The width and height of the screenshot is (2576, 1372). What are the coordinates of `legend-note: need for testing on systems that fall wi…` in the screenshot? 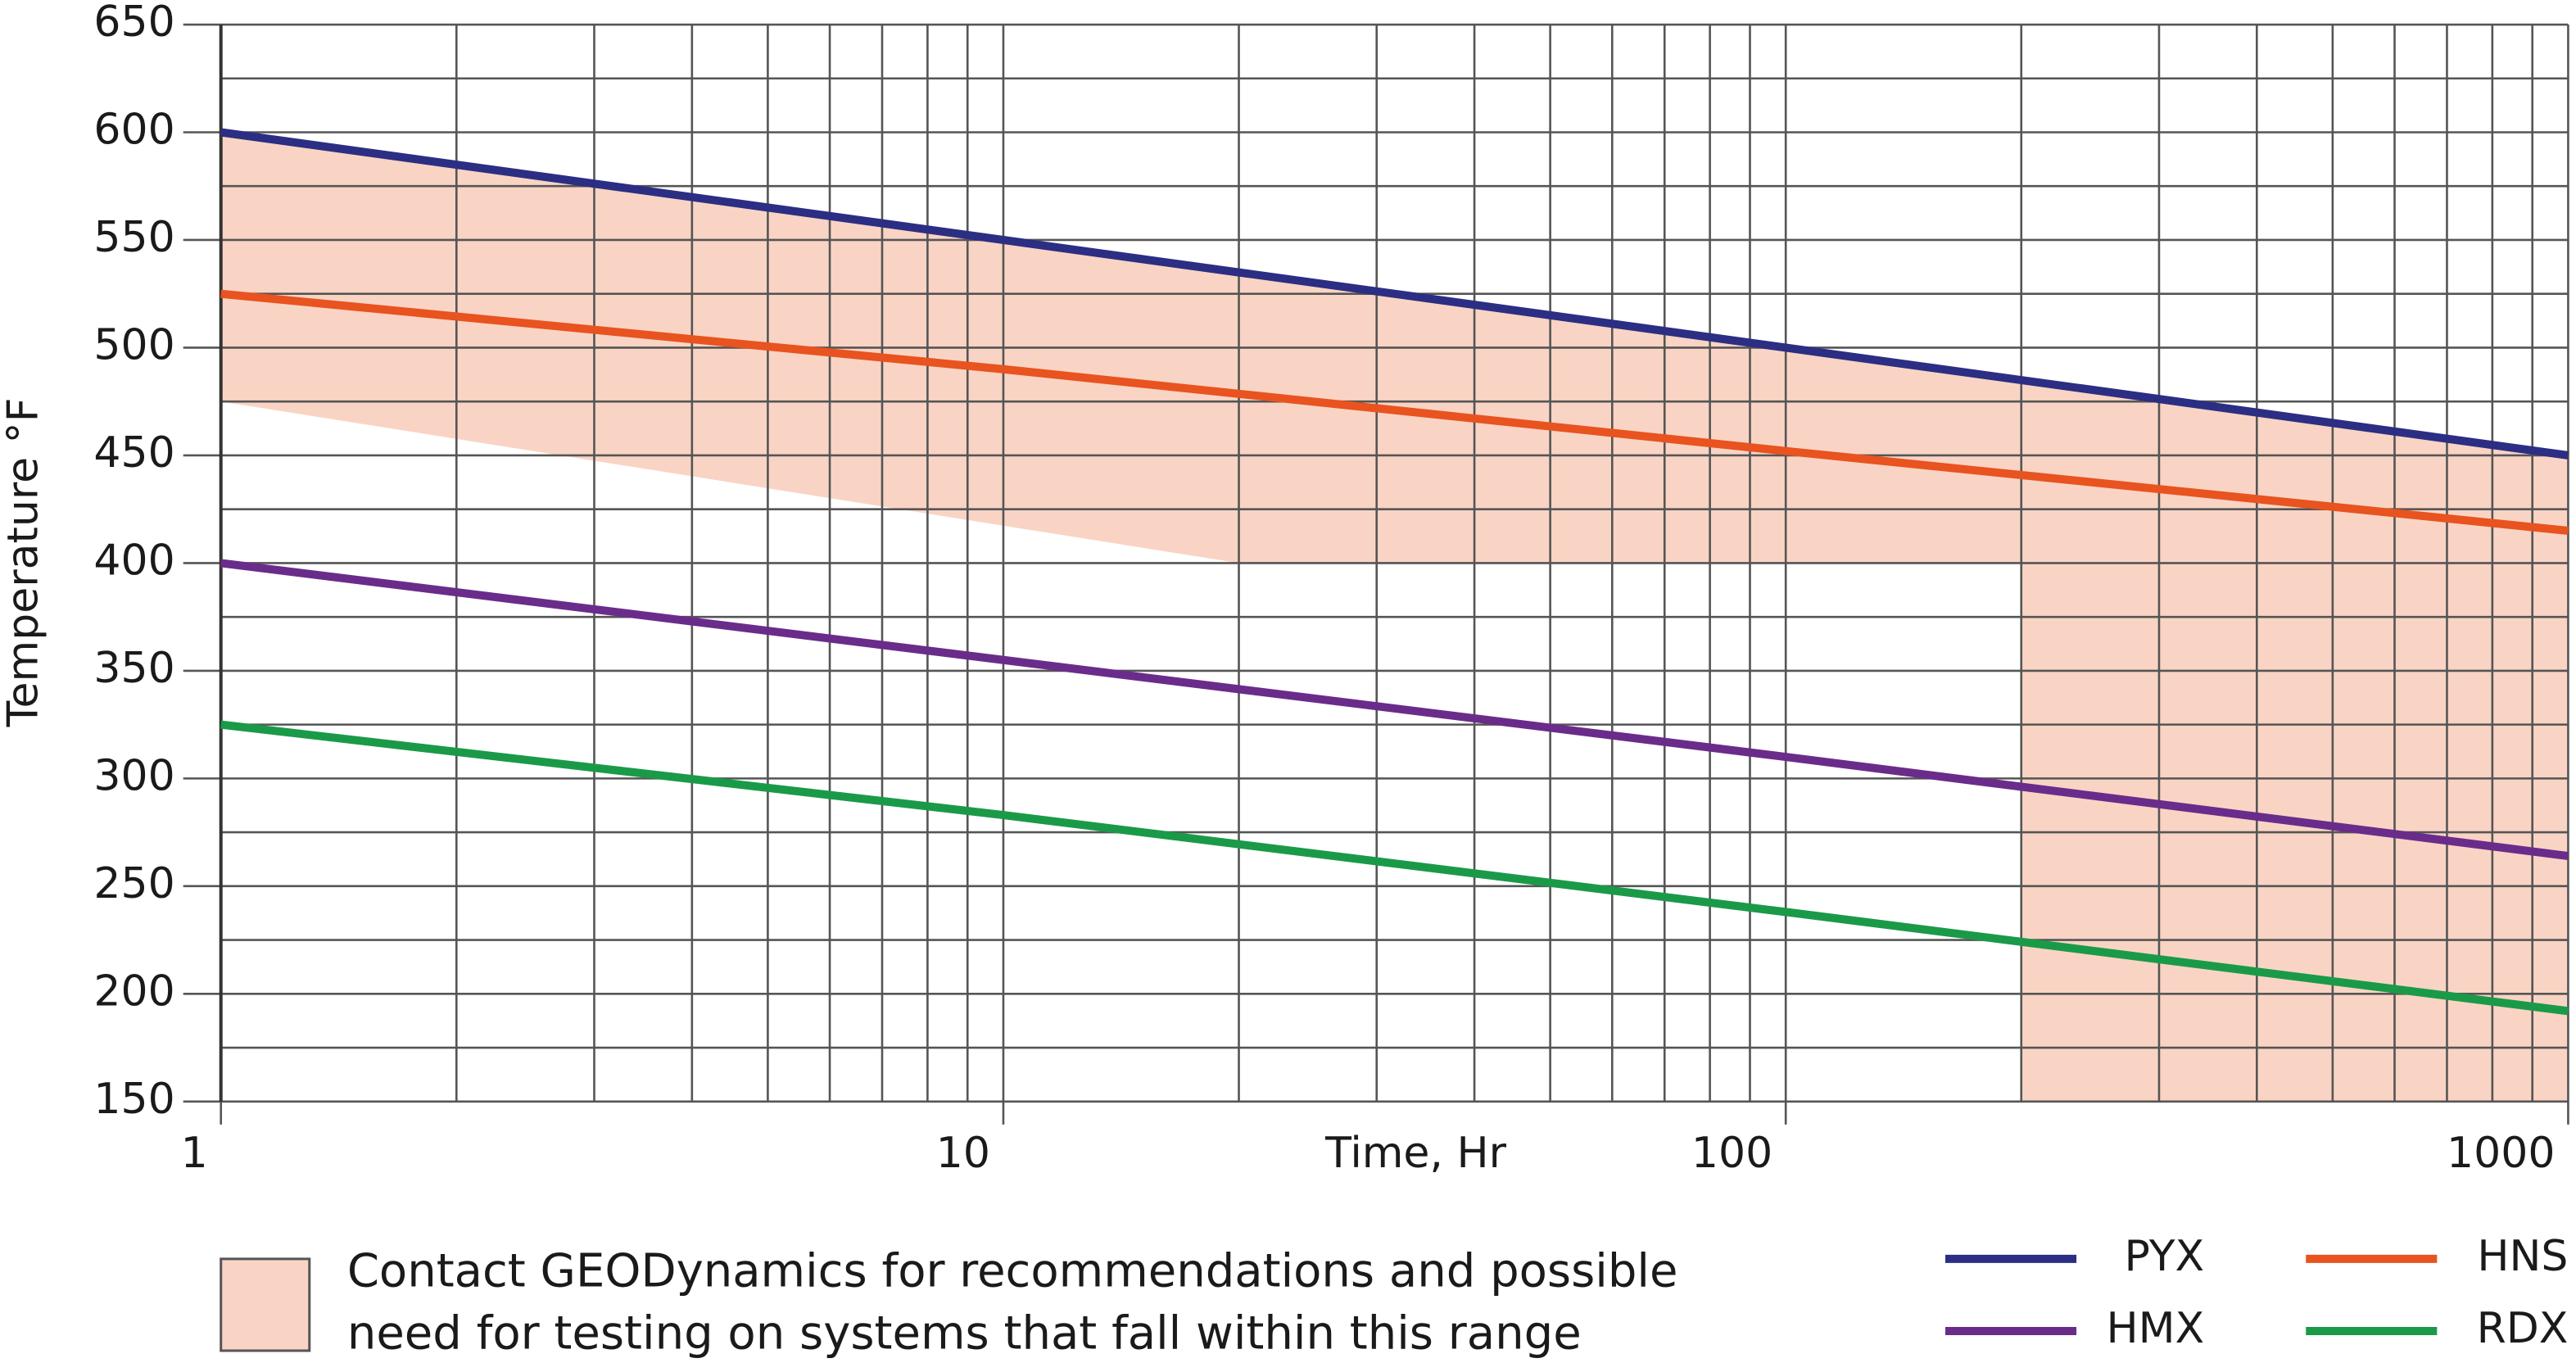 It's located at (964, 1334).